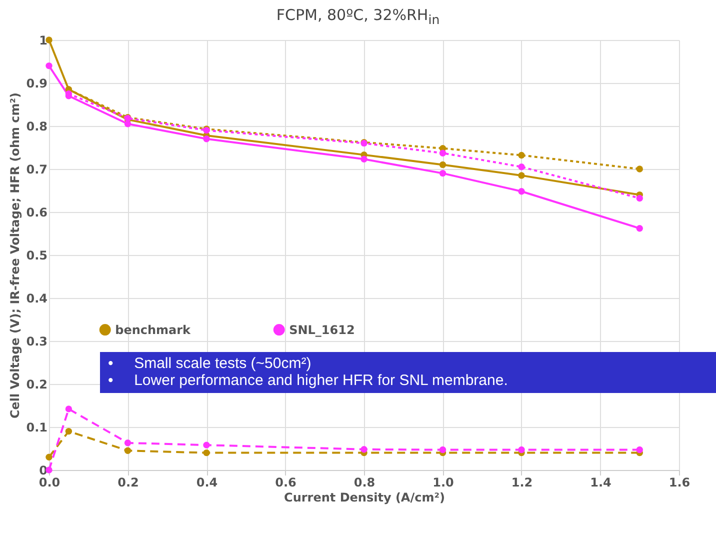 Image resolution: width=716 pixels, height=539 pixels. What do you see at coordinates (308, 380) in the screenshot?
I see `annotation: • Lower performance and higher HFR for SNL membrane.` at bounding box center [308, 380].